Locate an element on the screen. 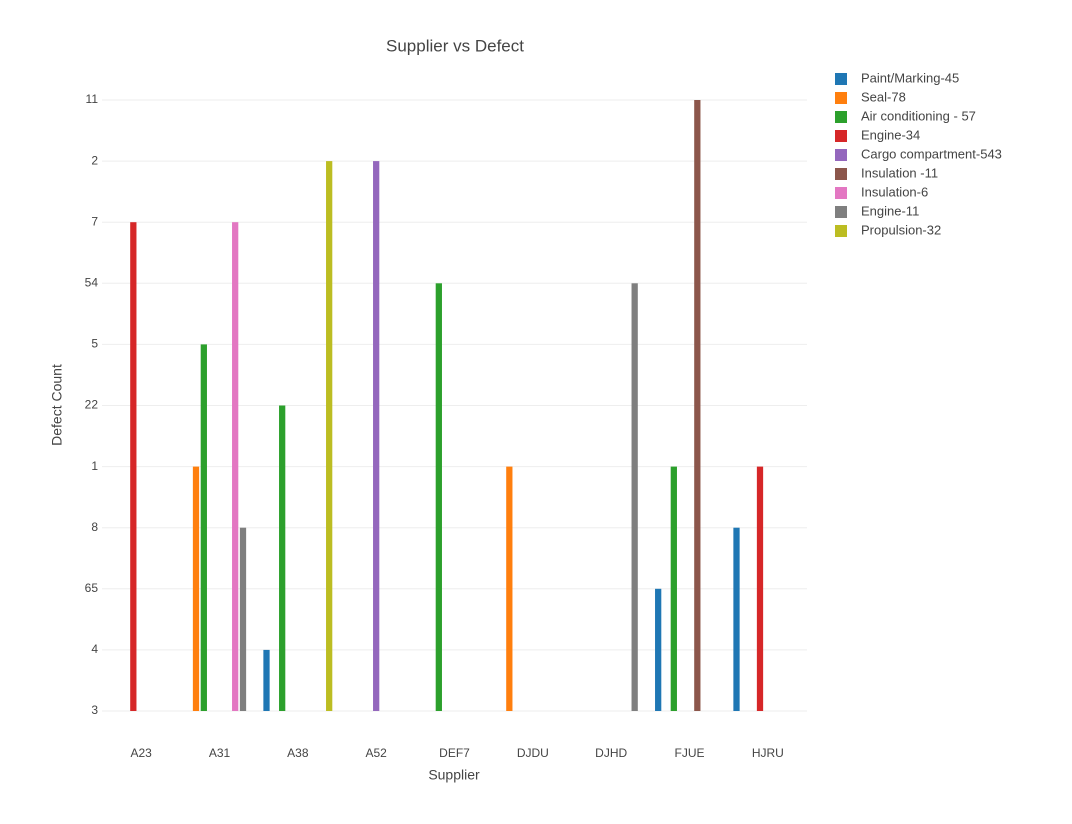 This screenshot has height=824, width=1072. y-tick-label: 2 is located at coordinates (94, 160).